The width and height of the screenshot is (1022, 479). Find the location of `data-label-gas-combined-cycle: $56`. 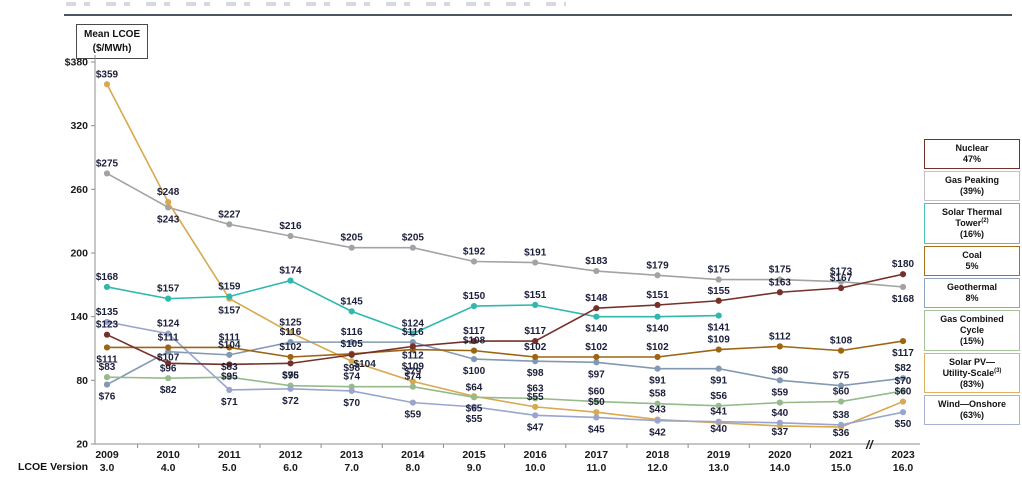

data-label-gas-combined-cycle: $56 is located at coordinates (718, 396).